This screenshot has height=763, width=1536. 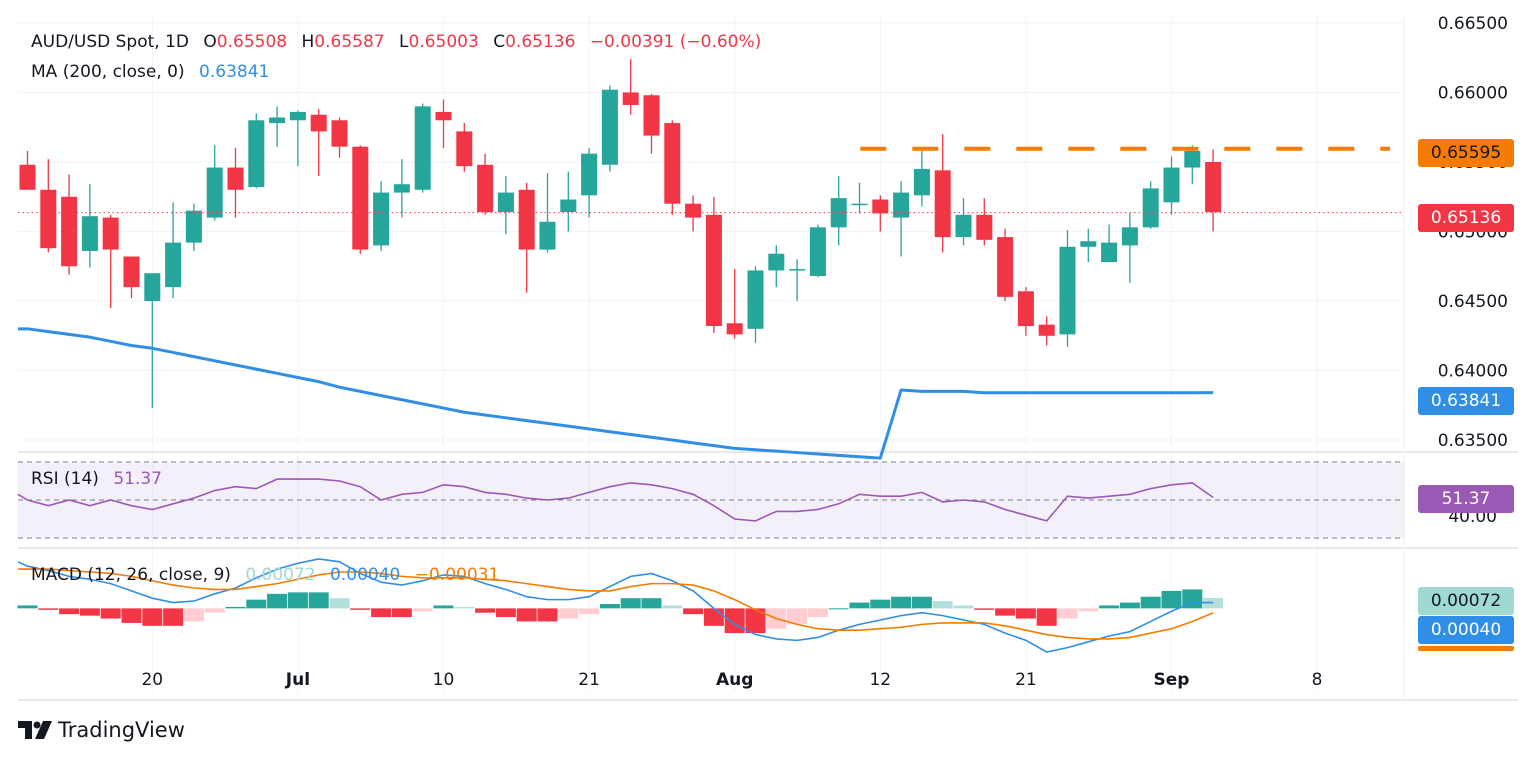 What do you see at coordinates (35, 730) in the screenshot?
I see `tradingview-logo-icon` at bounding box center [35, 730].